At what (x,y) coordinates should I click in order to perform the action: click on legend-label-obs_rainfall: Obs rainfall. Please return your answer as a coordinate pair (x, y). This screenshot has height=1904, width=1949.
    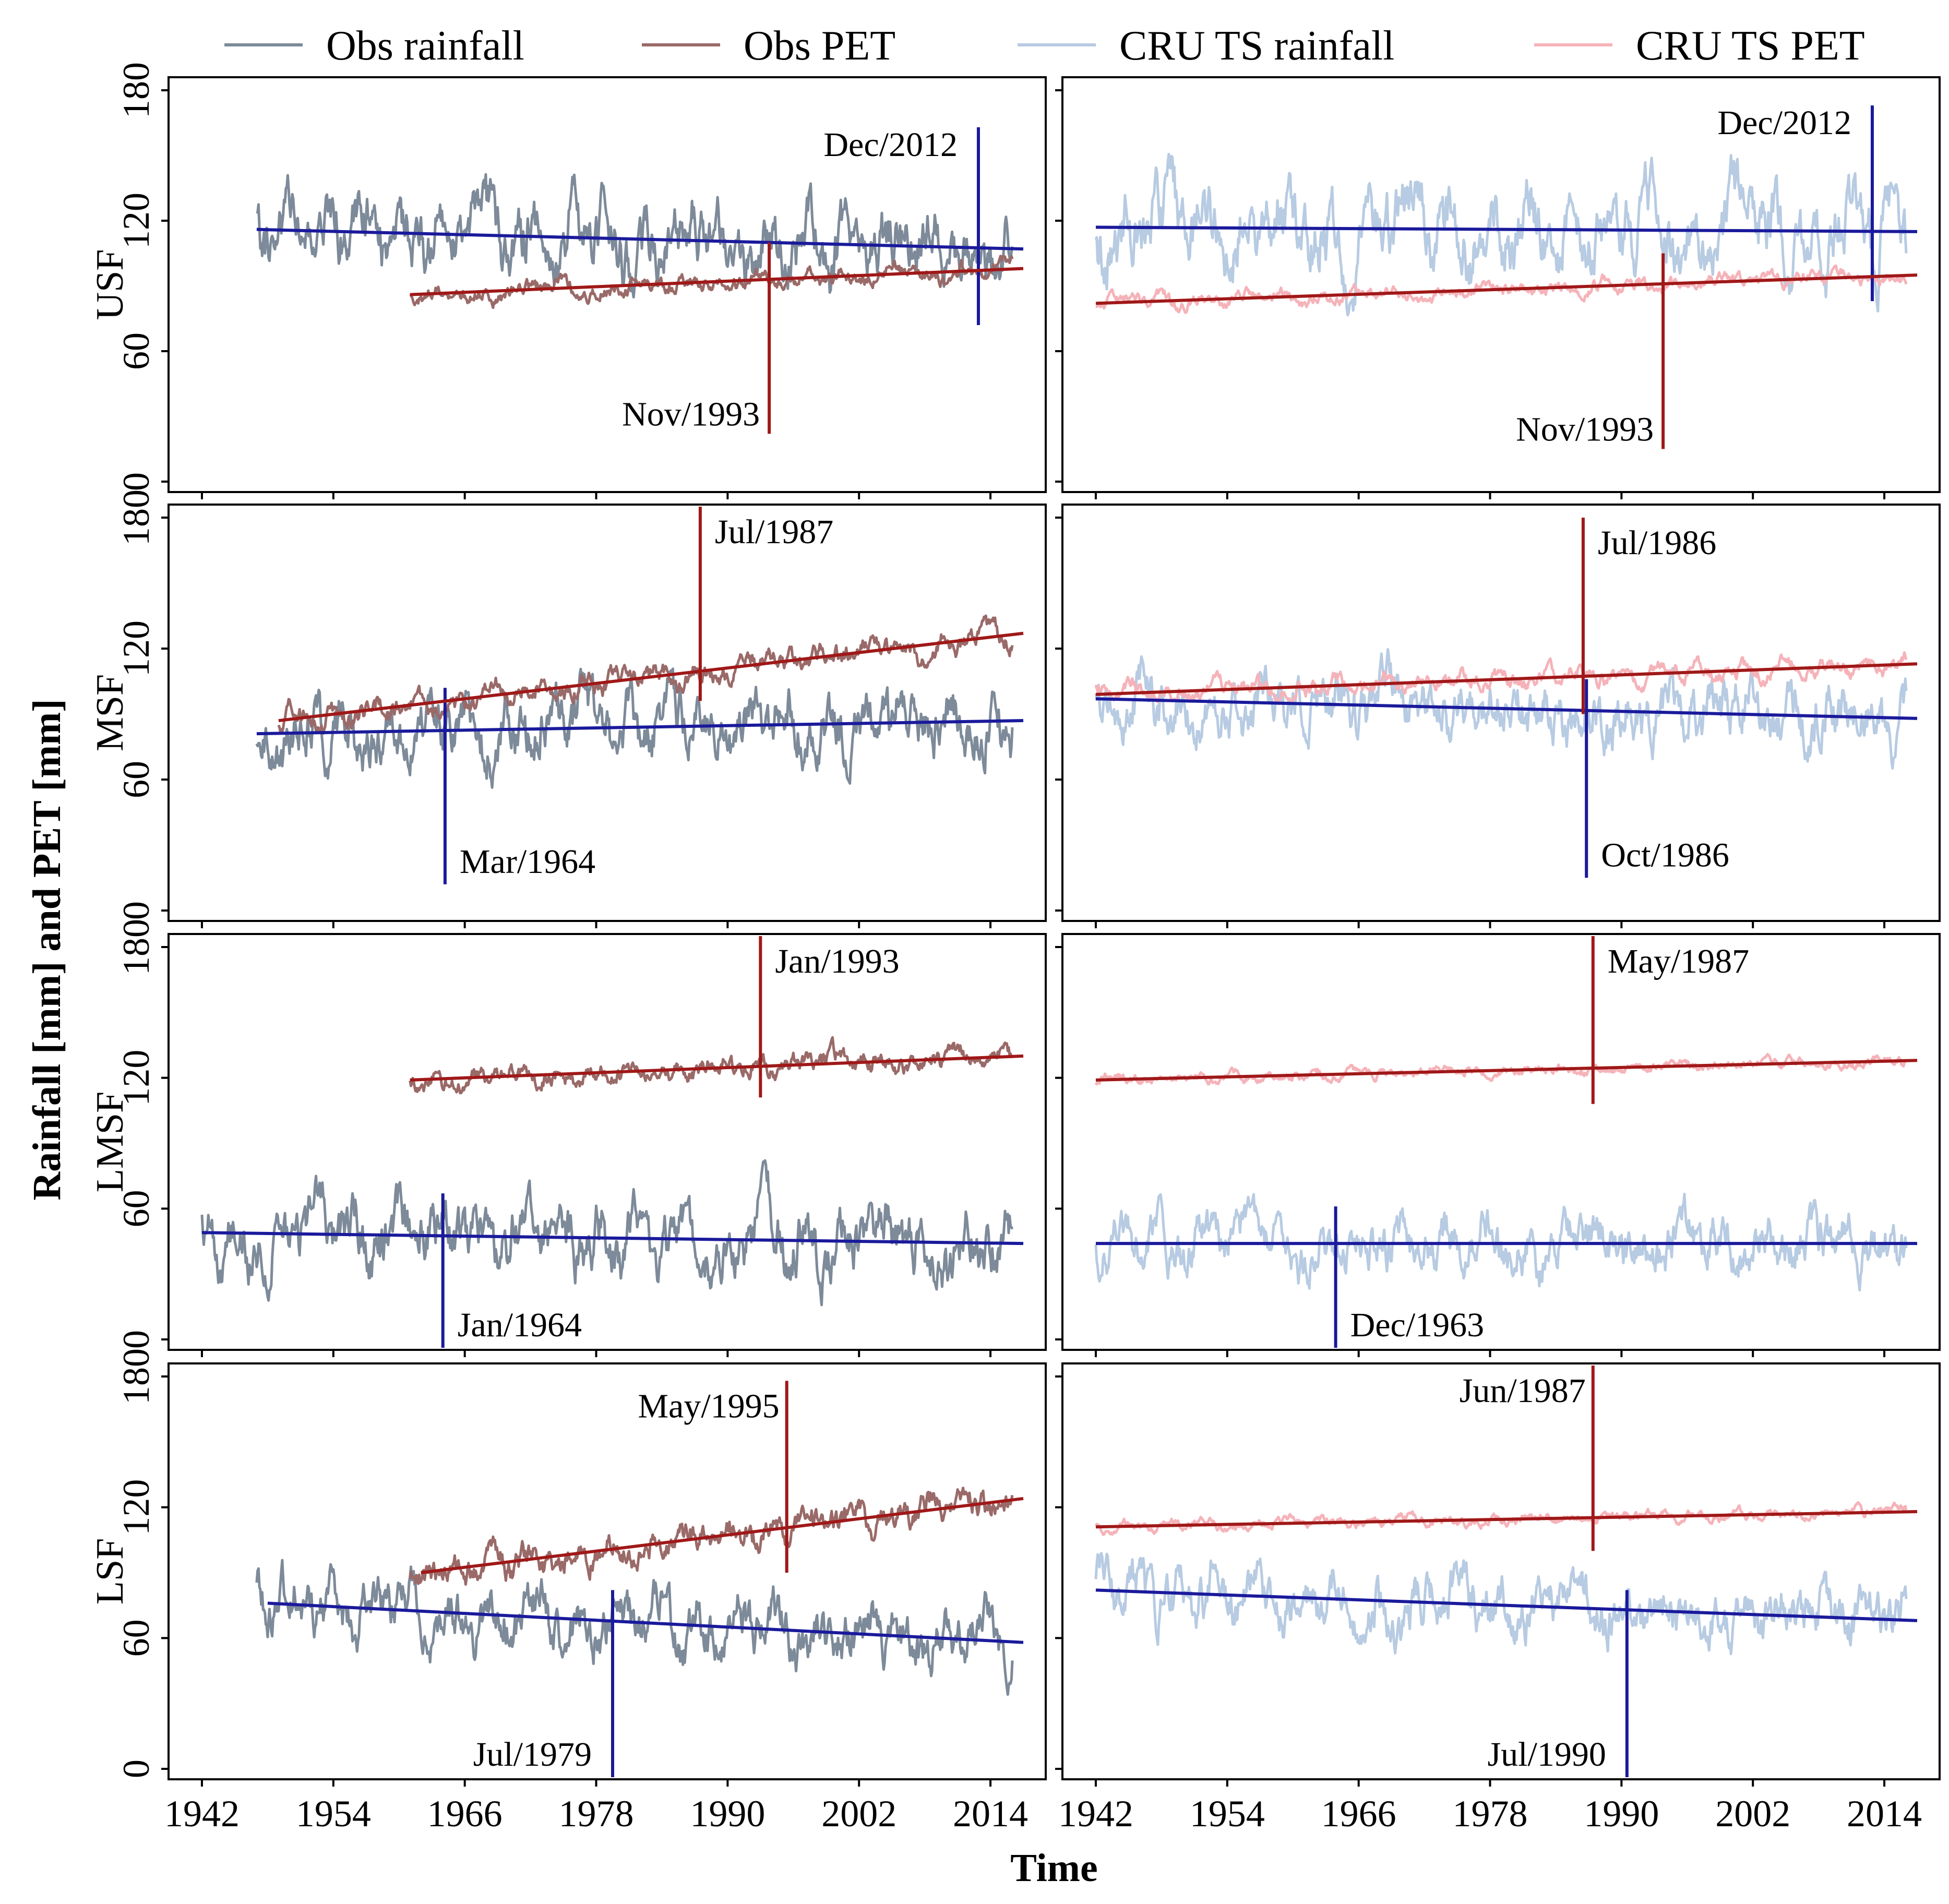
    Looking at the image, I should click on (425, 46).